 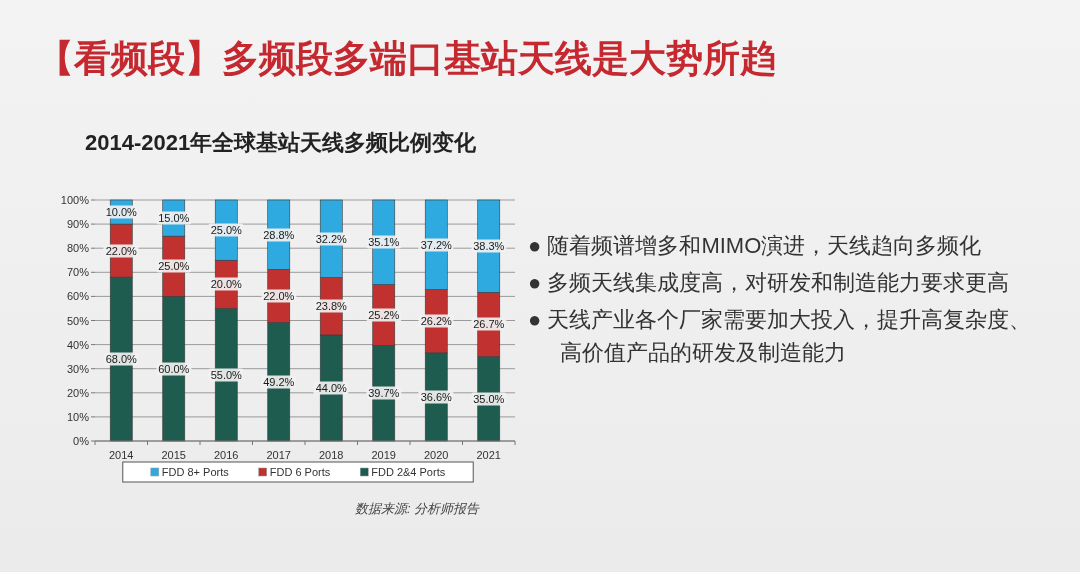 I want to click on data-label: 25.2%, so click(x=384, y=315).